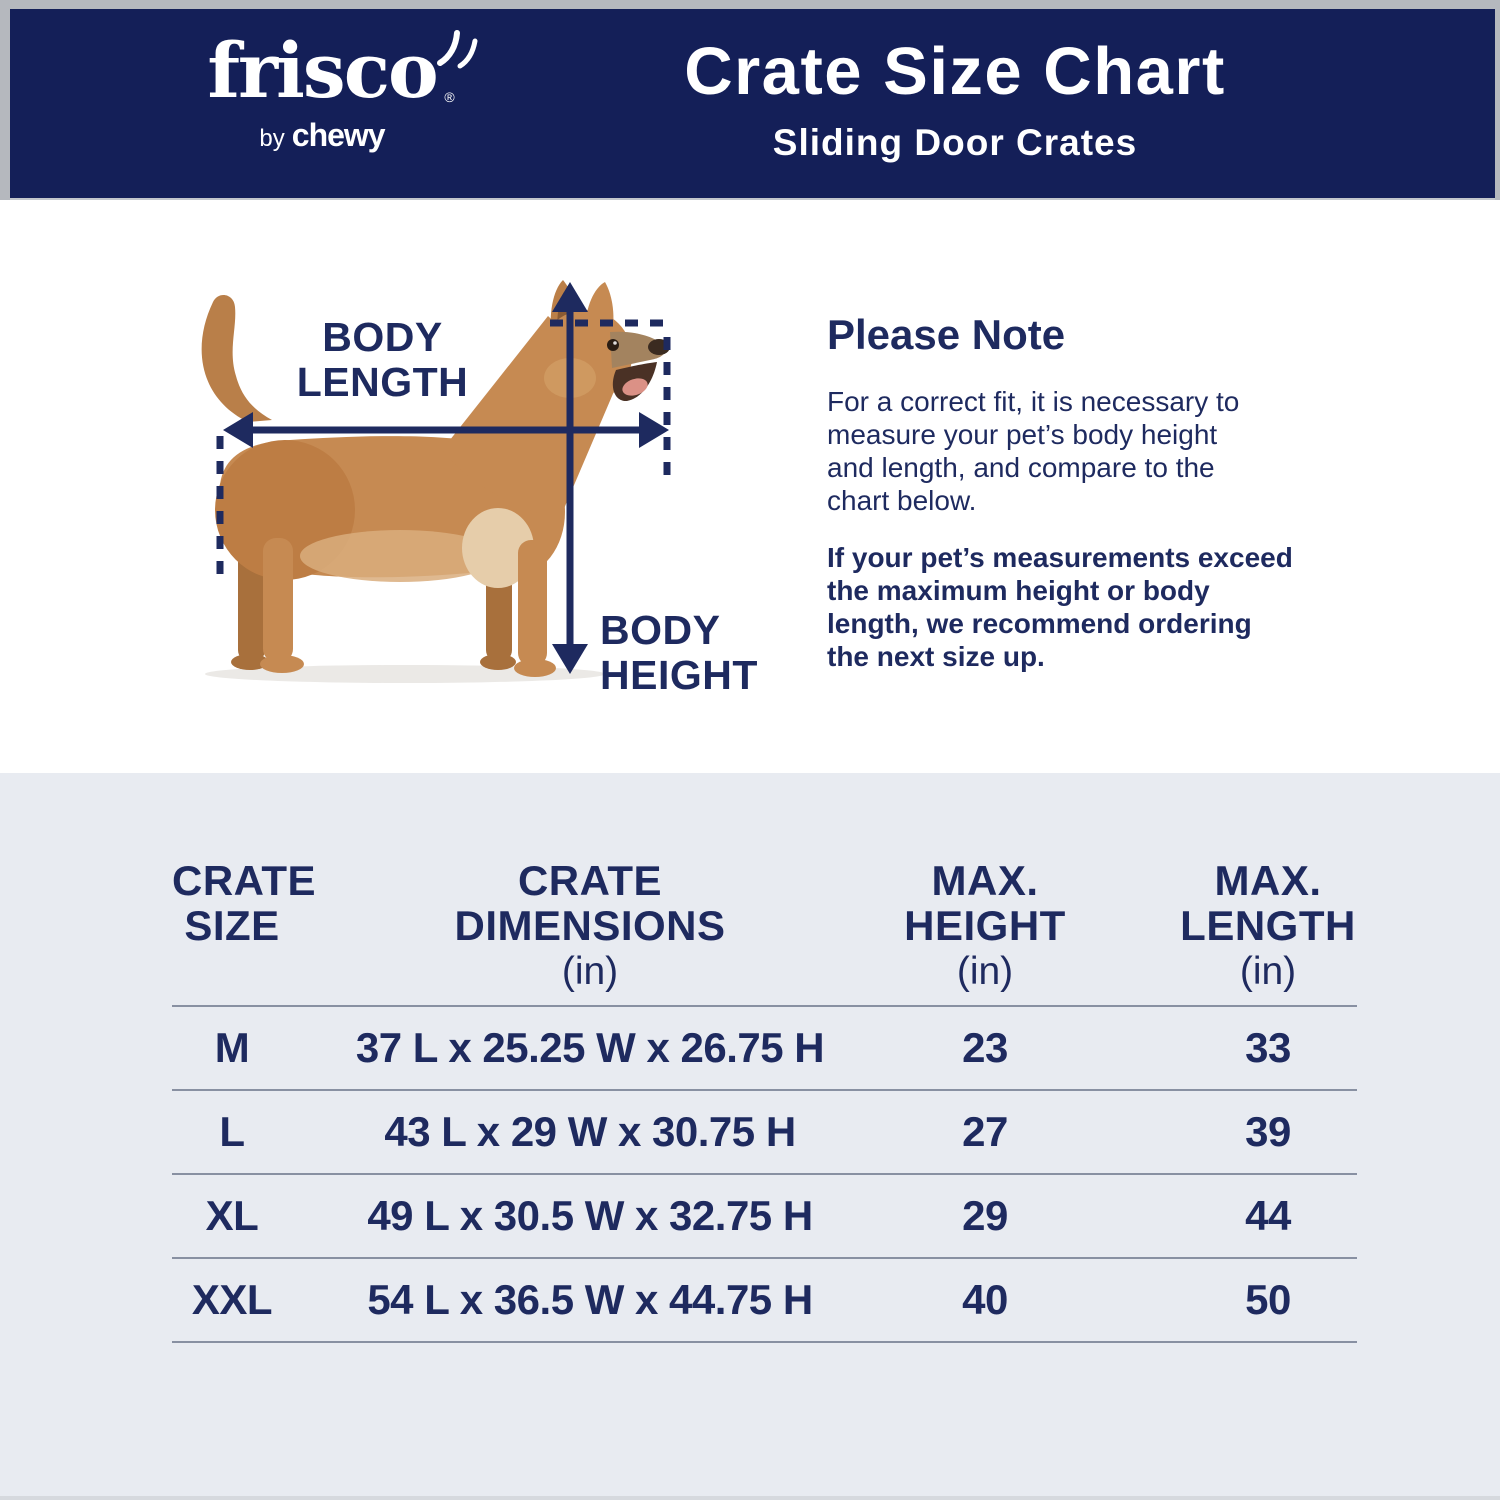 This screenshot has height=1500, width=1500. What do you see at coordinates (1021, 467) in the screenshot?
I see `note-line: and length, and compare to the` at bounding box center [1021, 467].